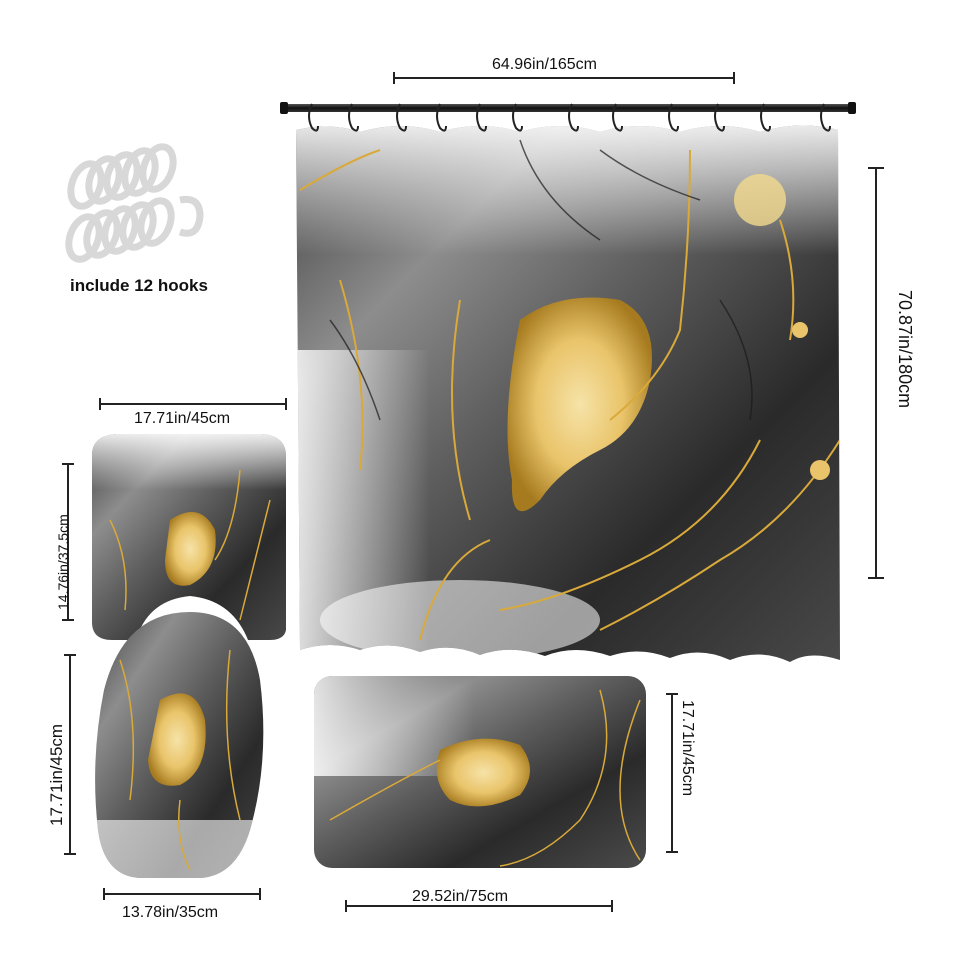 Image resolution: width=960 pixels, height=960 pixels. I want to click on curtain-rod, so click(568, 108).